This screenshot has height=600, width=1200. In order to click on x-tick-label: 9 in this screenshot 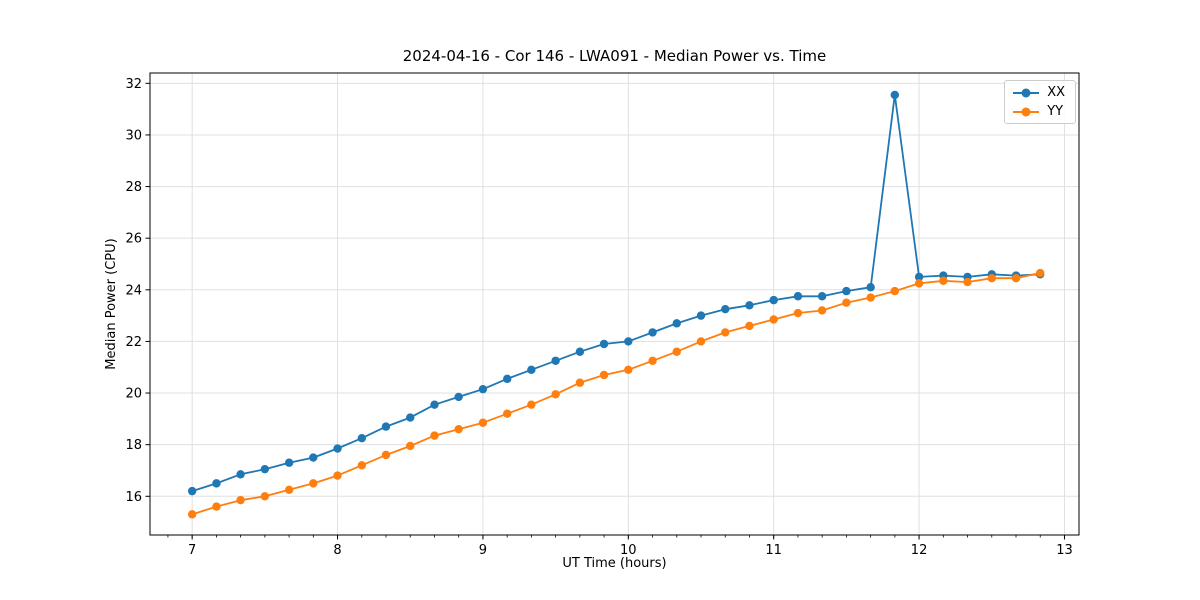, I will do `click(483, 550)`.